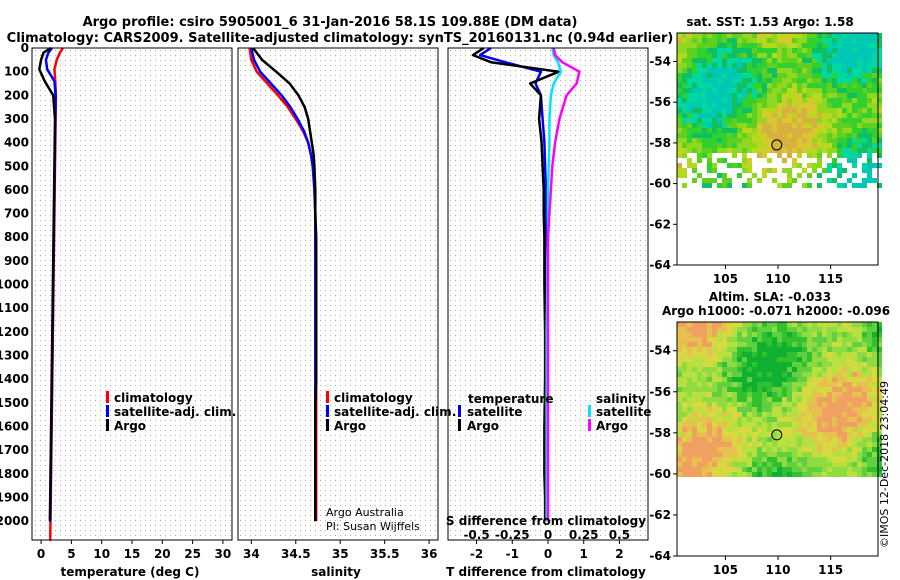 The image size is (900, 580). What do you see at coordinates (192, 554) in the screenshot?
I see `temperature-tick-label: 25` at bounding box center [192, 554].